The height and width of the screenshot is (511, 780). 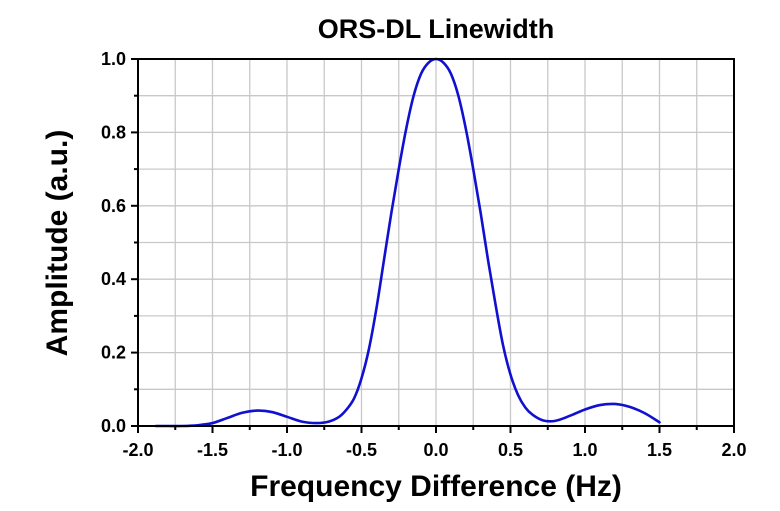 What do you see at coordinates (113, 206) in the screenshot?
I see `y-tick-label: 0.6` at bounding box center [113, 206].